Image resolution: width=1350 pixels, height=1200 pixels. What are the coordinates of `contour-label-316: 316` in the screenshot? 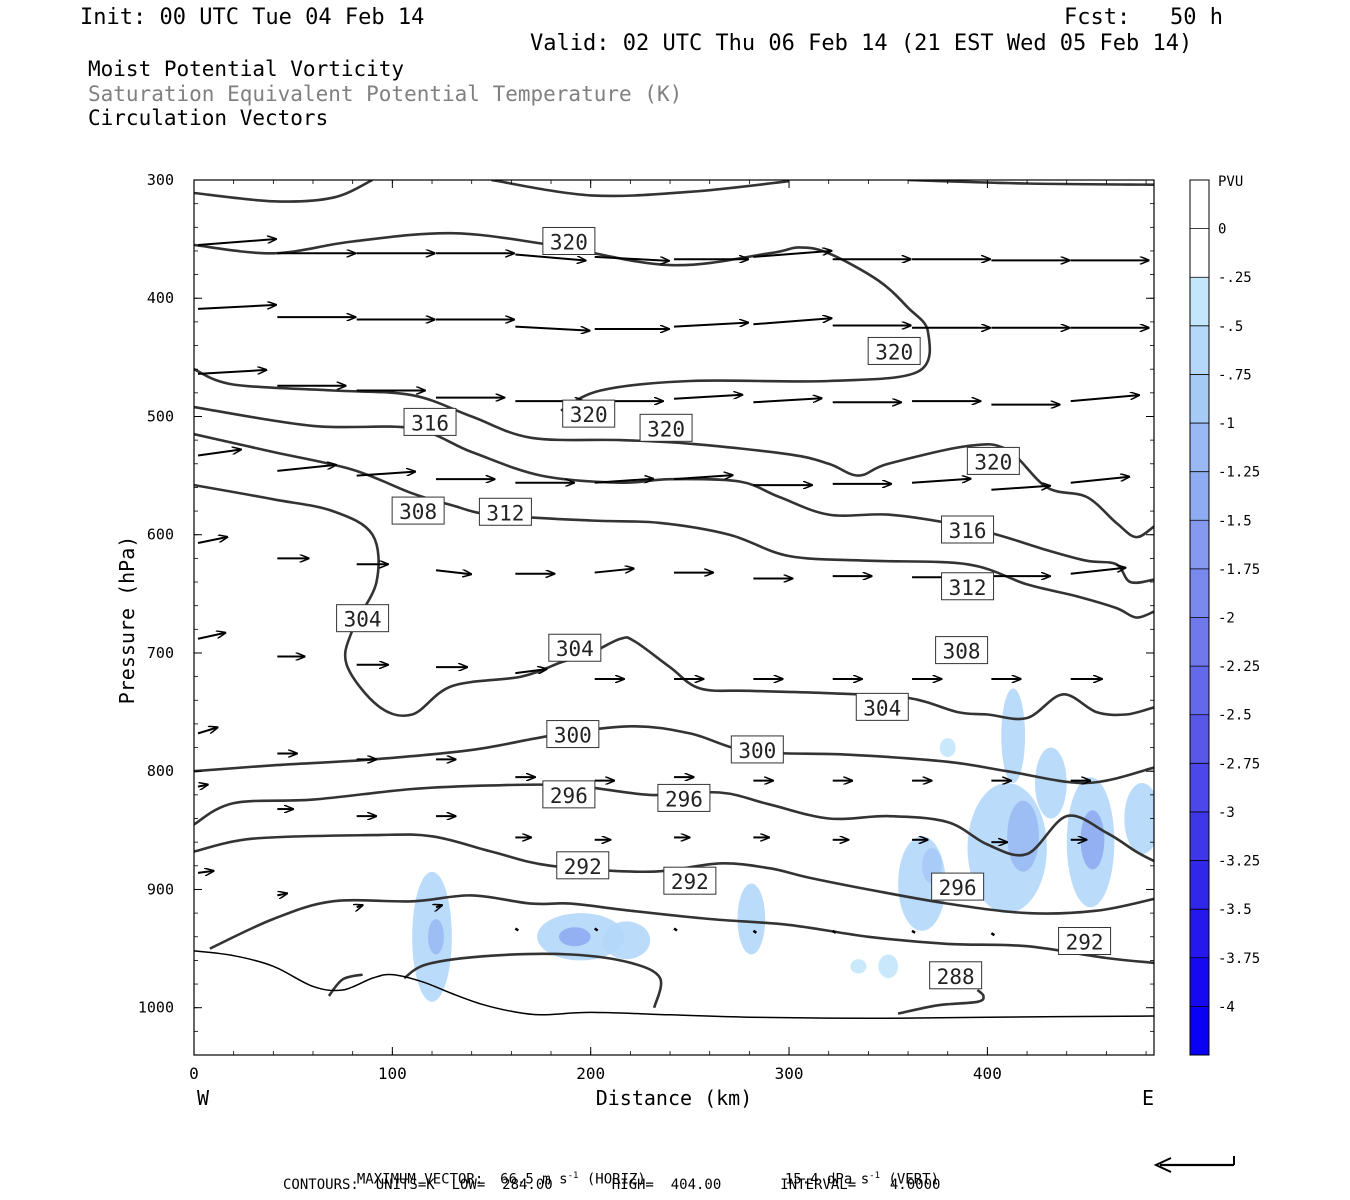 It's located at (968, 529).